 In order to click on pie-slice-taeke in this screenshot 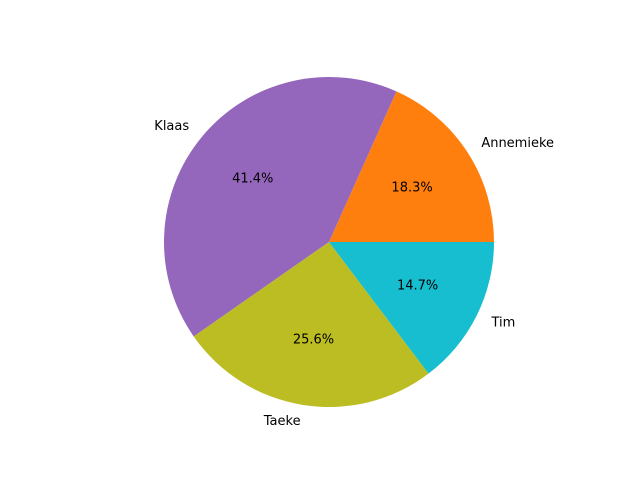, I will do `click(311, 324)`.